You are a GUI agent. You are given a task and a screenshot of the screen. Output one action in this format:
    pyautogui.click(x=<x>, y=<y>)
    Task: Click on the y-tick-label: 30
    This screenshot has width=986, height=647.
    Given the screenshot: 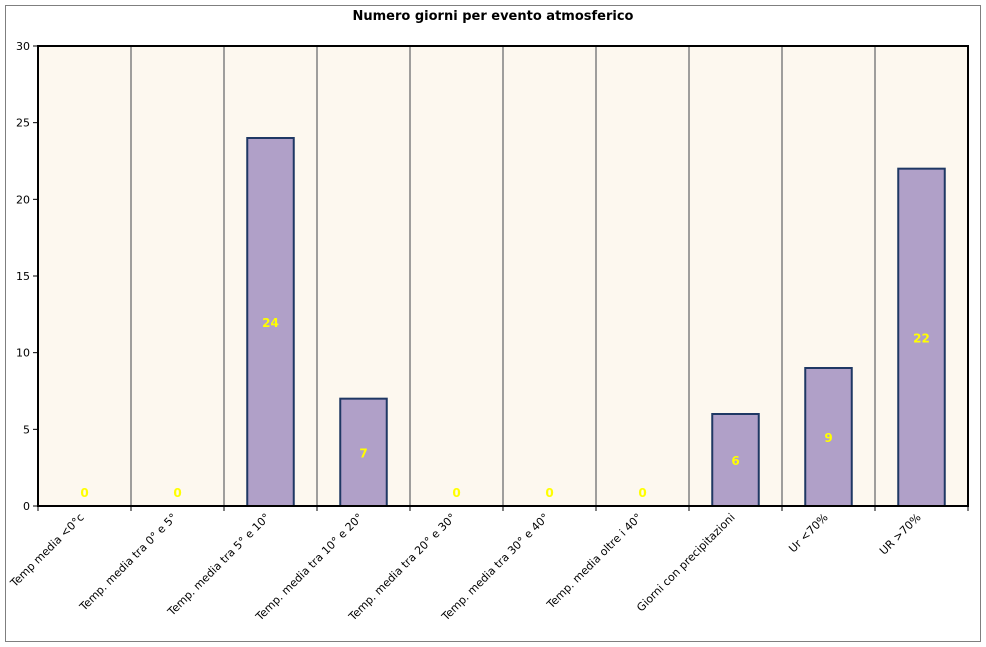 What is the action you would take?
    pyautogui.click(x=23, y=46)
    